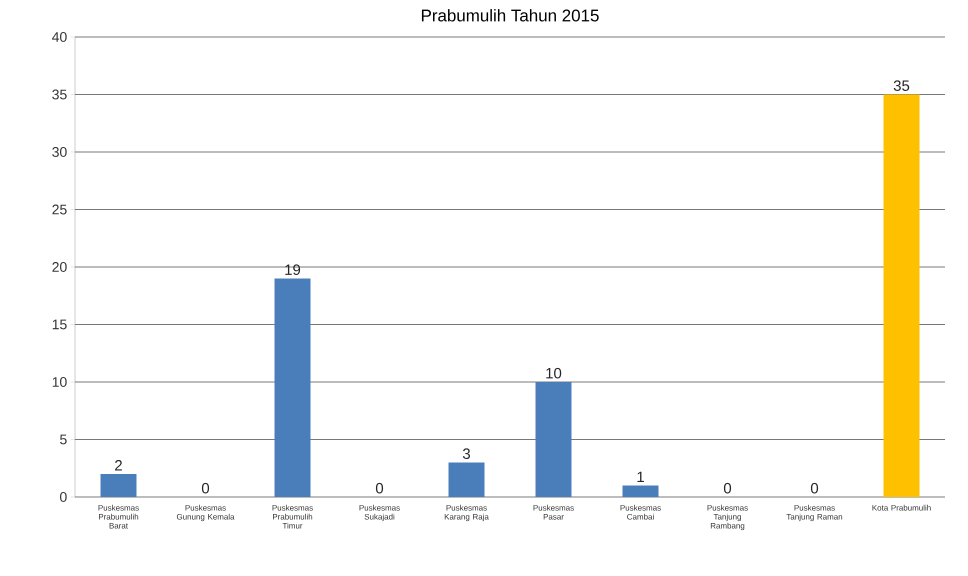 The height and width of the screenshot is (576, 968). What do you see at coordinates (59, 382) in the screenshot?
I see `y-tick-label: 10` at bounding box center [59, 382].